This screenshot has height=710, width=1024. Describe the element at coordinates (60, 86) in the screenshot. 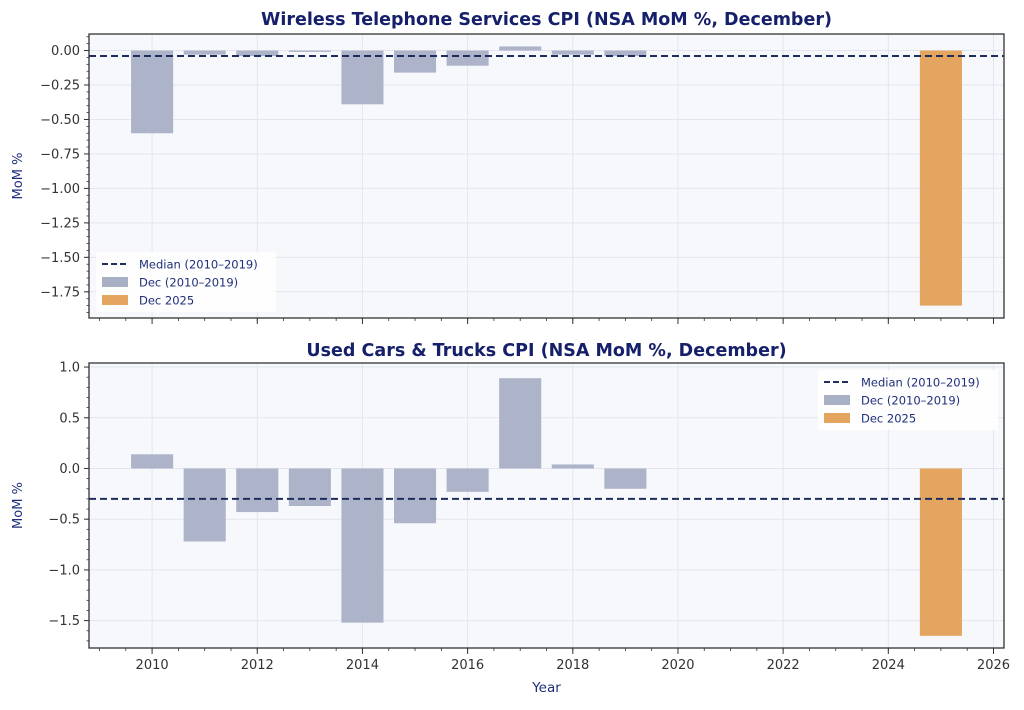

I see `y-tick-label: −0.25` at that location.